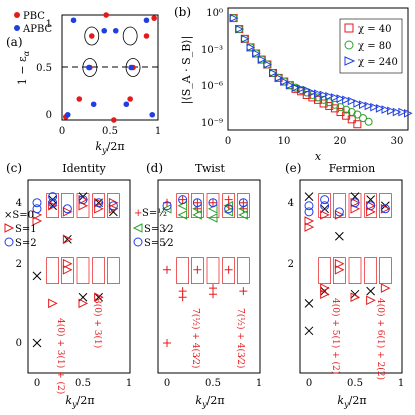  I want to click on panel-b-xtick-30: 30, so click(397, 141).